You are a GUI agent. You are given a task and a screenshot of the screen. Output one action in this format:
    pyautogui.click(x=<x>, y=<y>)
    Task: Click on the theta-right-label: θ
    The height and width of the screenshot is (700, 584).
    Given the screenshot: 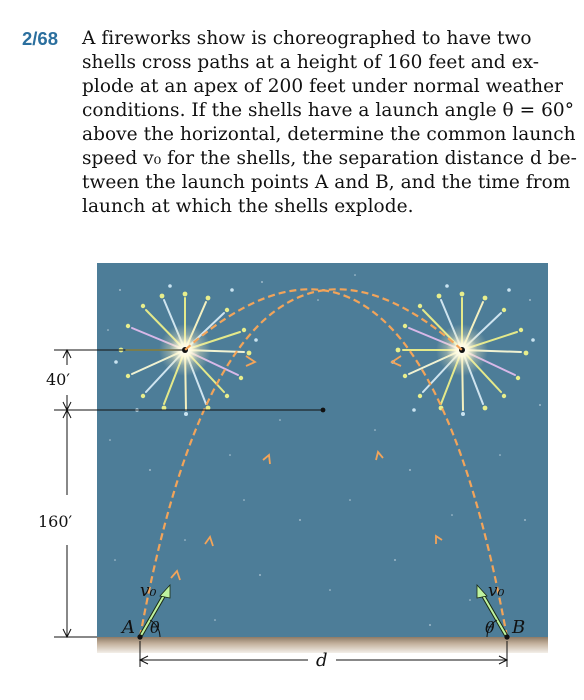 What is the action you would take?
    pyautogui.click(x=490, y=627)
    